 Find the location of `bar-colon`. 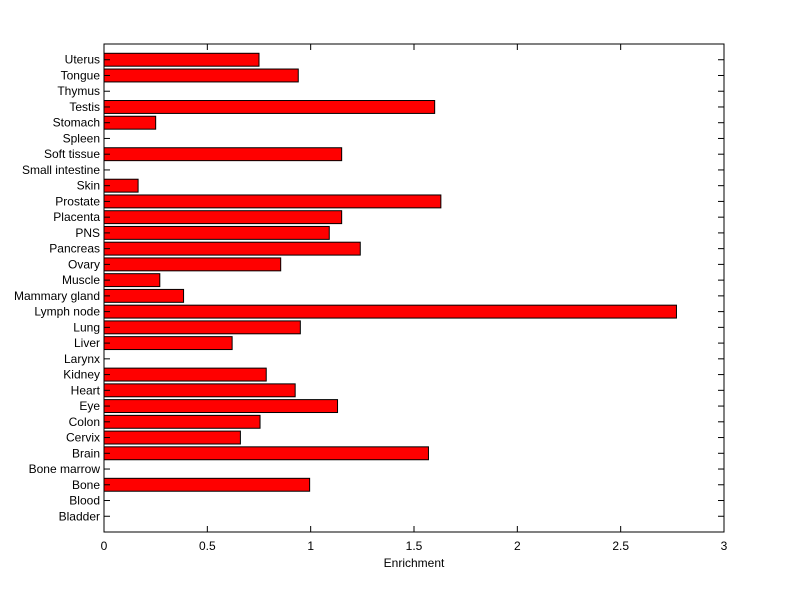

bar-colon is located at coordinates (182, 421).